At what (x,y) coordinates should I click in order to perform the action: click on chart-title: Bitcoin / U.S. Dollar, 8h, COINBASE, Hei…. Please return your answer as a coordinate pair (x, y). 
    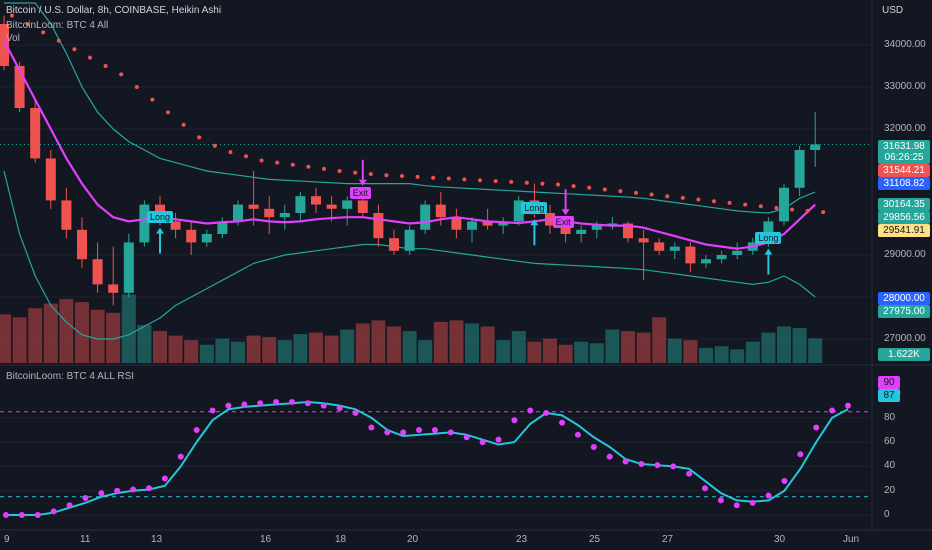
    Looking at the image, I should click on (114, 10).